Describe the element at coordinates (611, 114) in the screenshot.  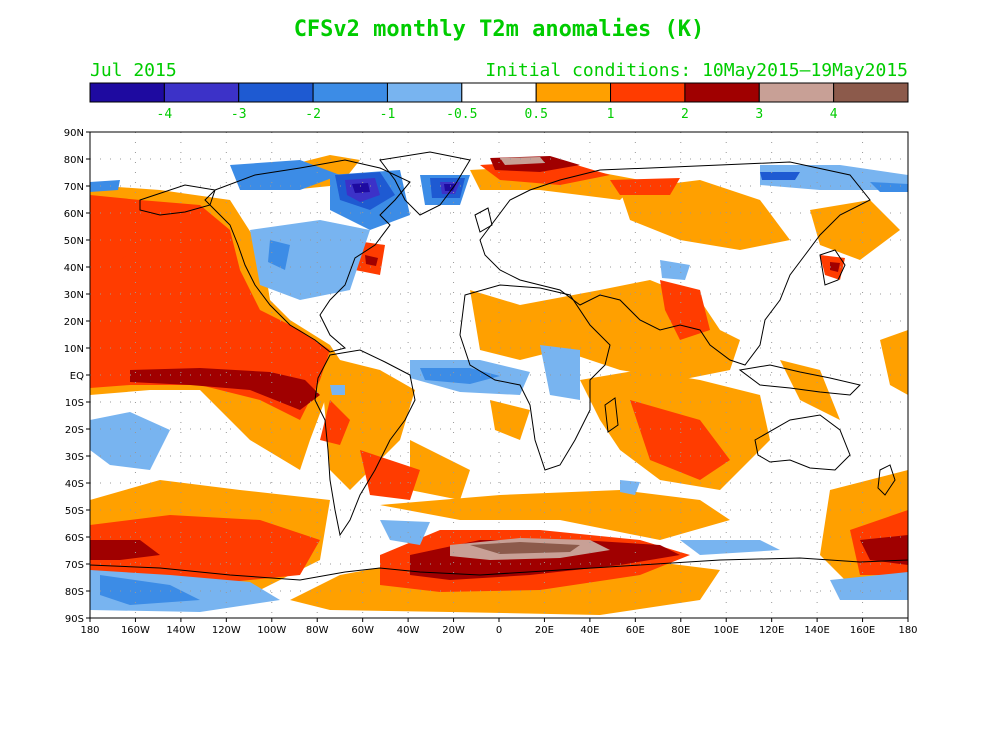
I see `colorbar-label: 1` at that location.